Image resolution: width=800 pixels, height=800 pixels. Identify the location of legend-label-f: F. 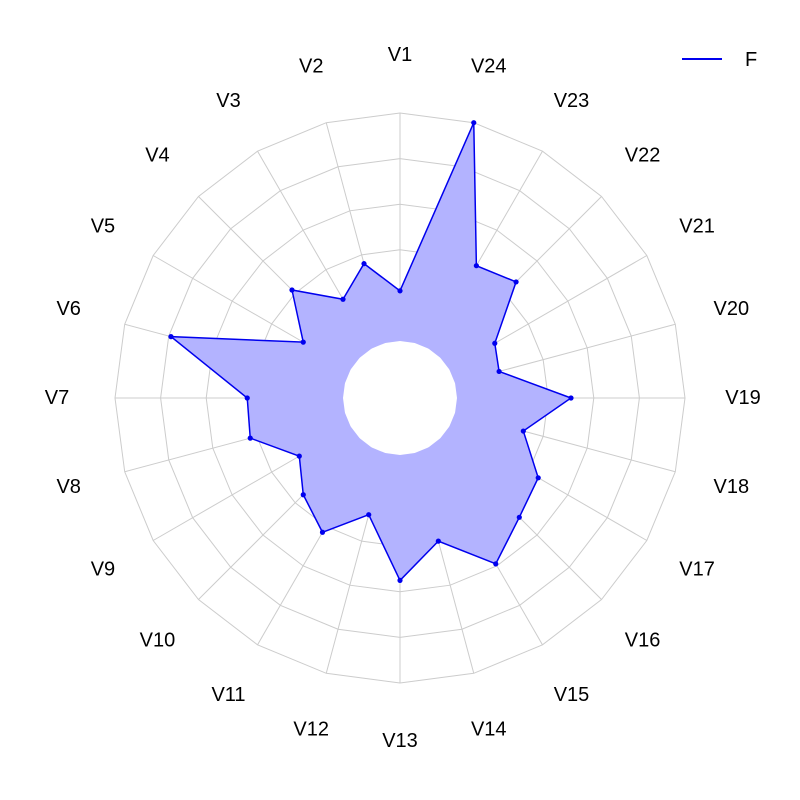
(751, 60).